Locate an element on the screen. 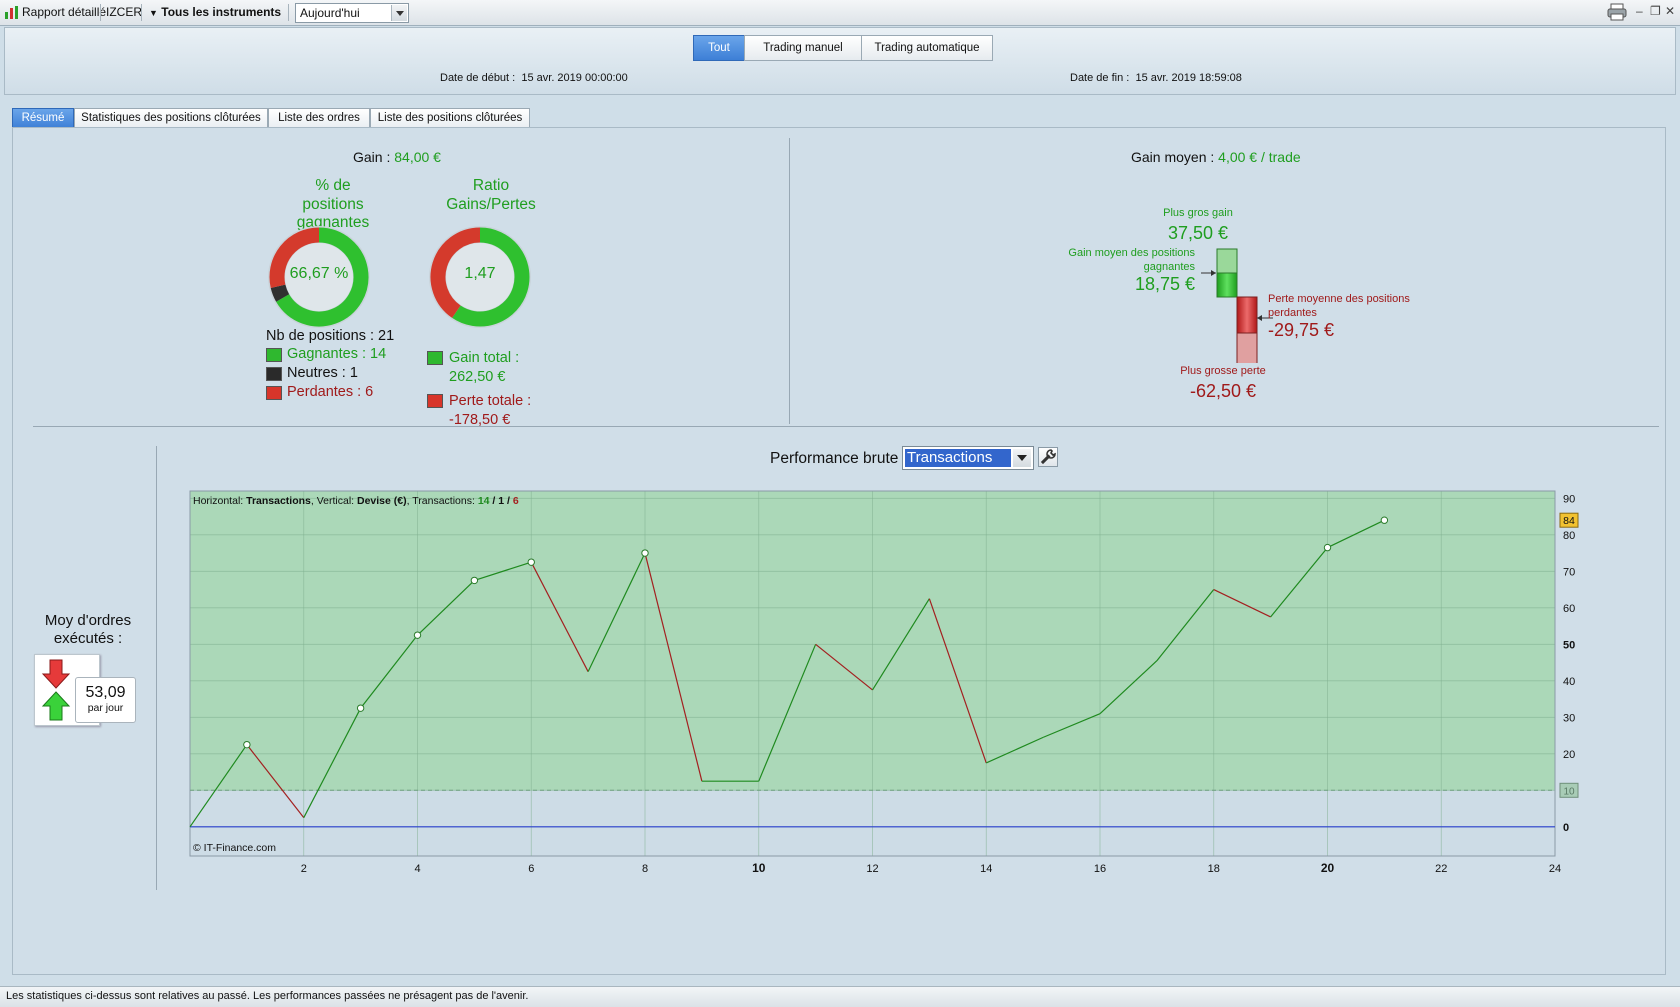 The width and height of the screenshot is (1680, 1007). biggest-loss-label: Plus grosse perte is located at coordinates (1223, 371).